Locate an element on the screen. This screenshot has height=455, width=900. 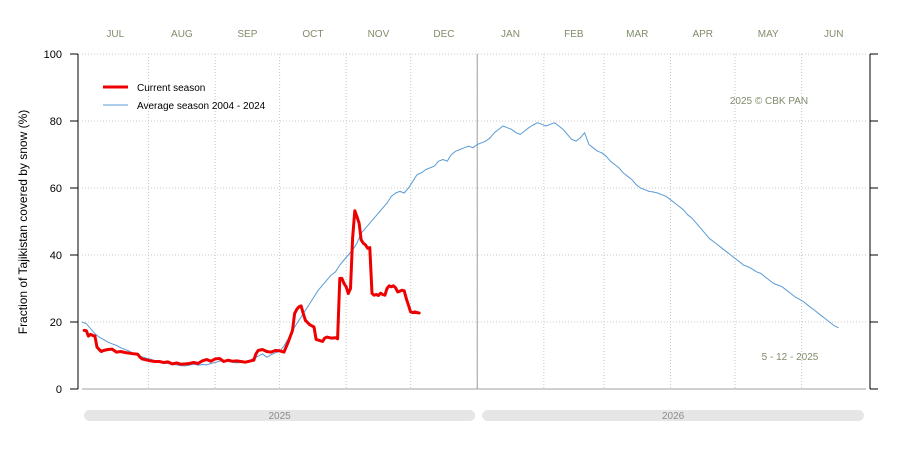
year-label: 2025 is located at coordinates (279, 416).